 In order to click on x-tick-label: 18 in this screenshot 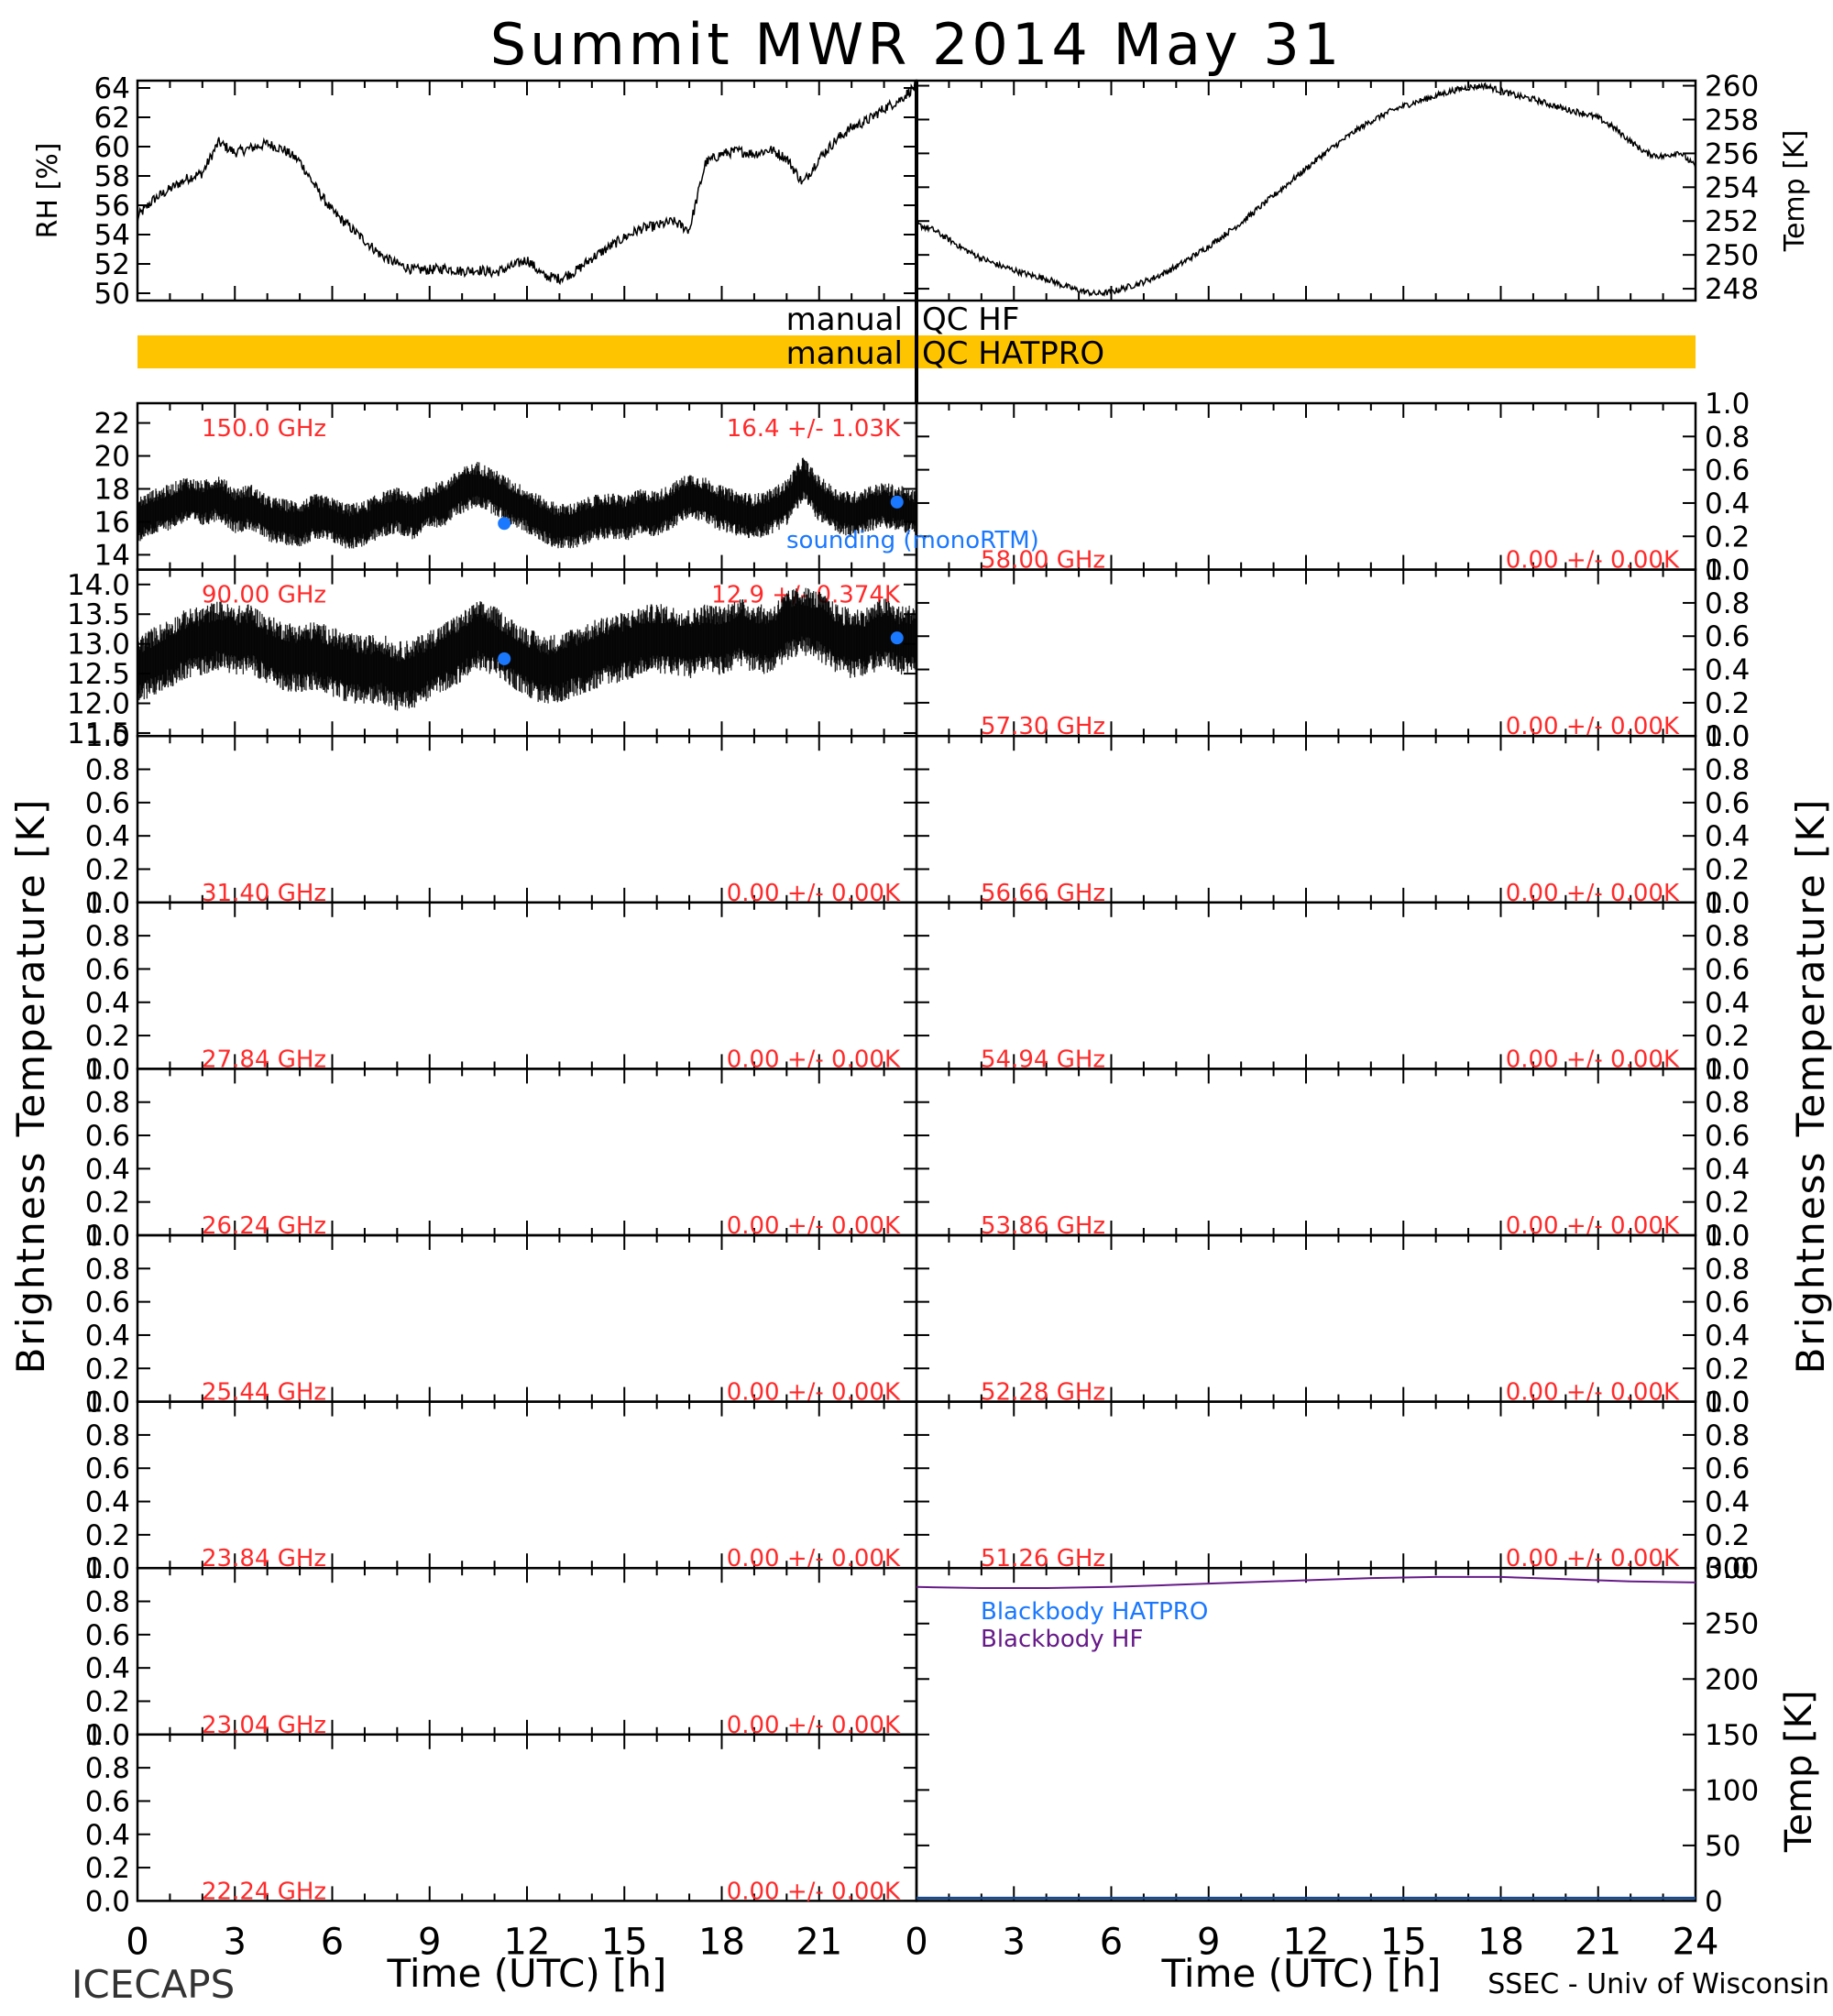, I will do `click(721, 1942)`.